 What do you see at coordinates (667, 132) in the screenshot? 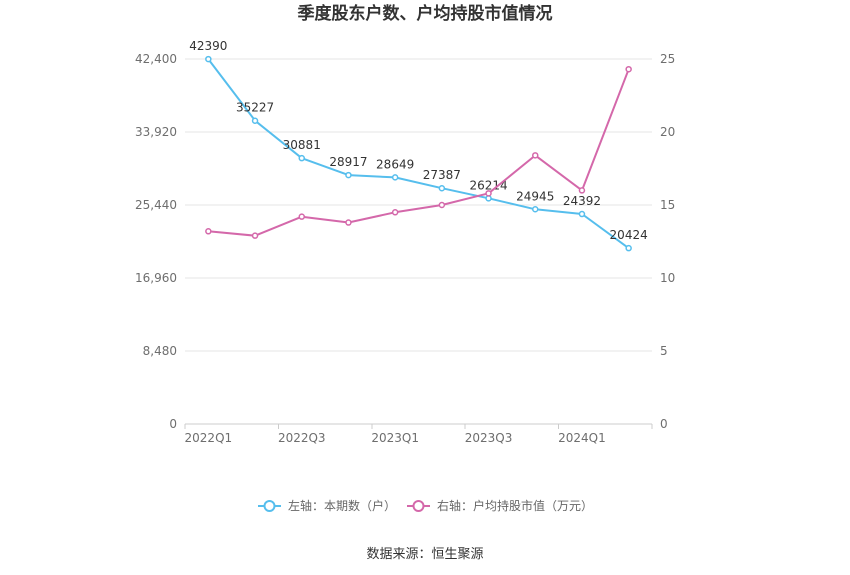
I see `right-y-tick-label: 20` at bounding box center [667, 132].